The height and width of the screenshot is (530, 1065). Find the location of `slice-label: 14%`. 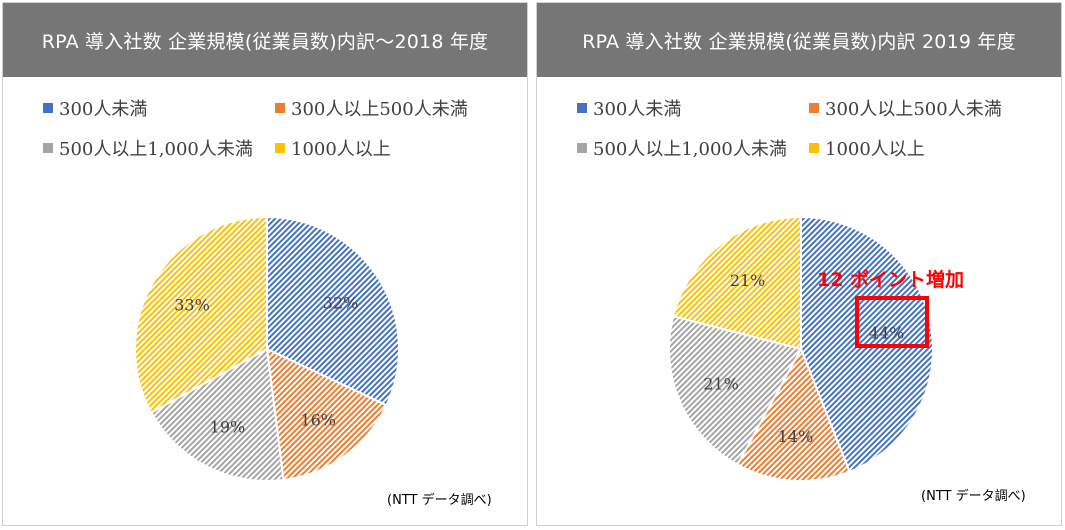

slice-label: 14% is located at coordinates (796, 436).